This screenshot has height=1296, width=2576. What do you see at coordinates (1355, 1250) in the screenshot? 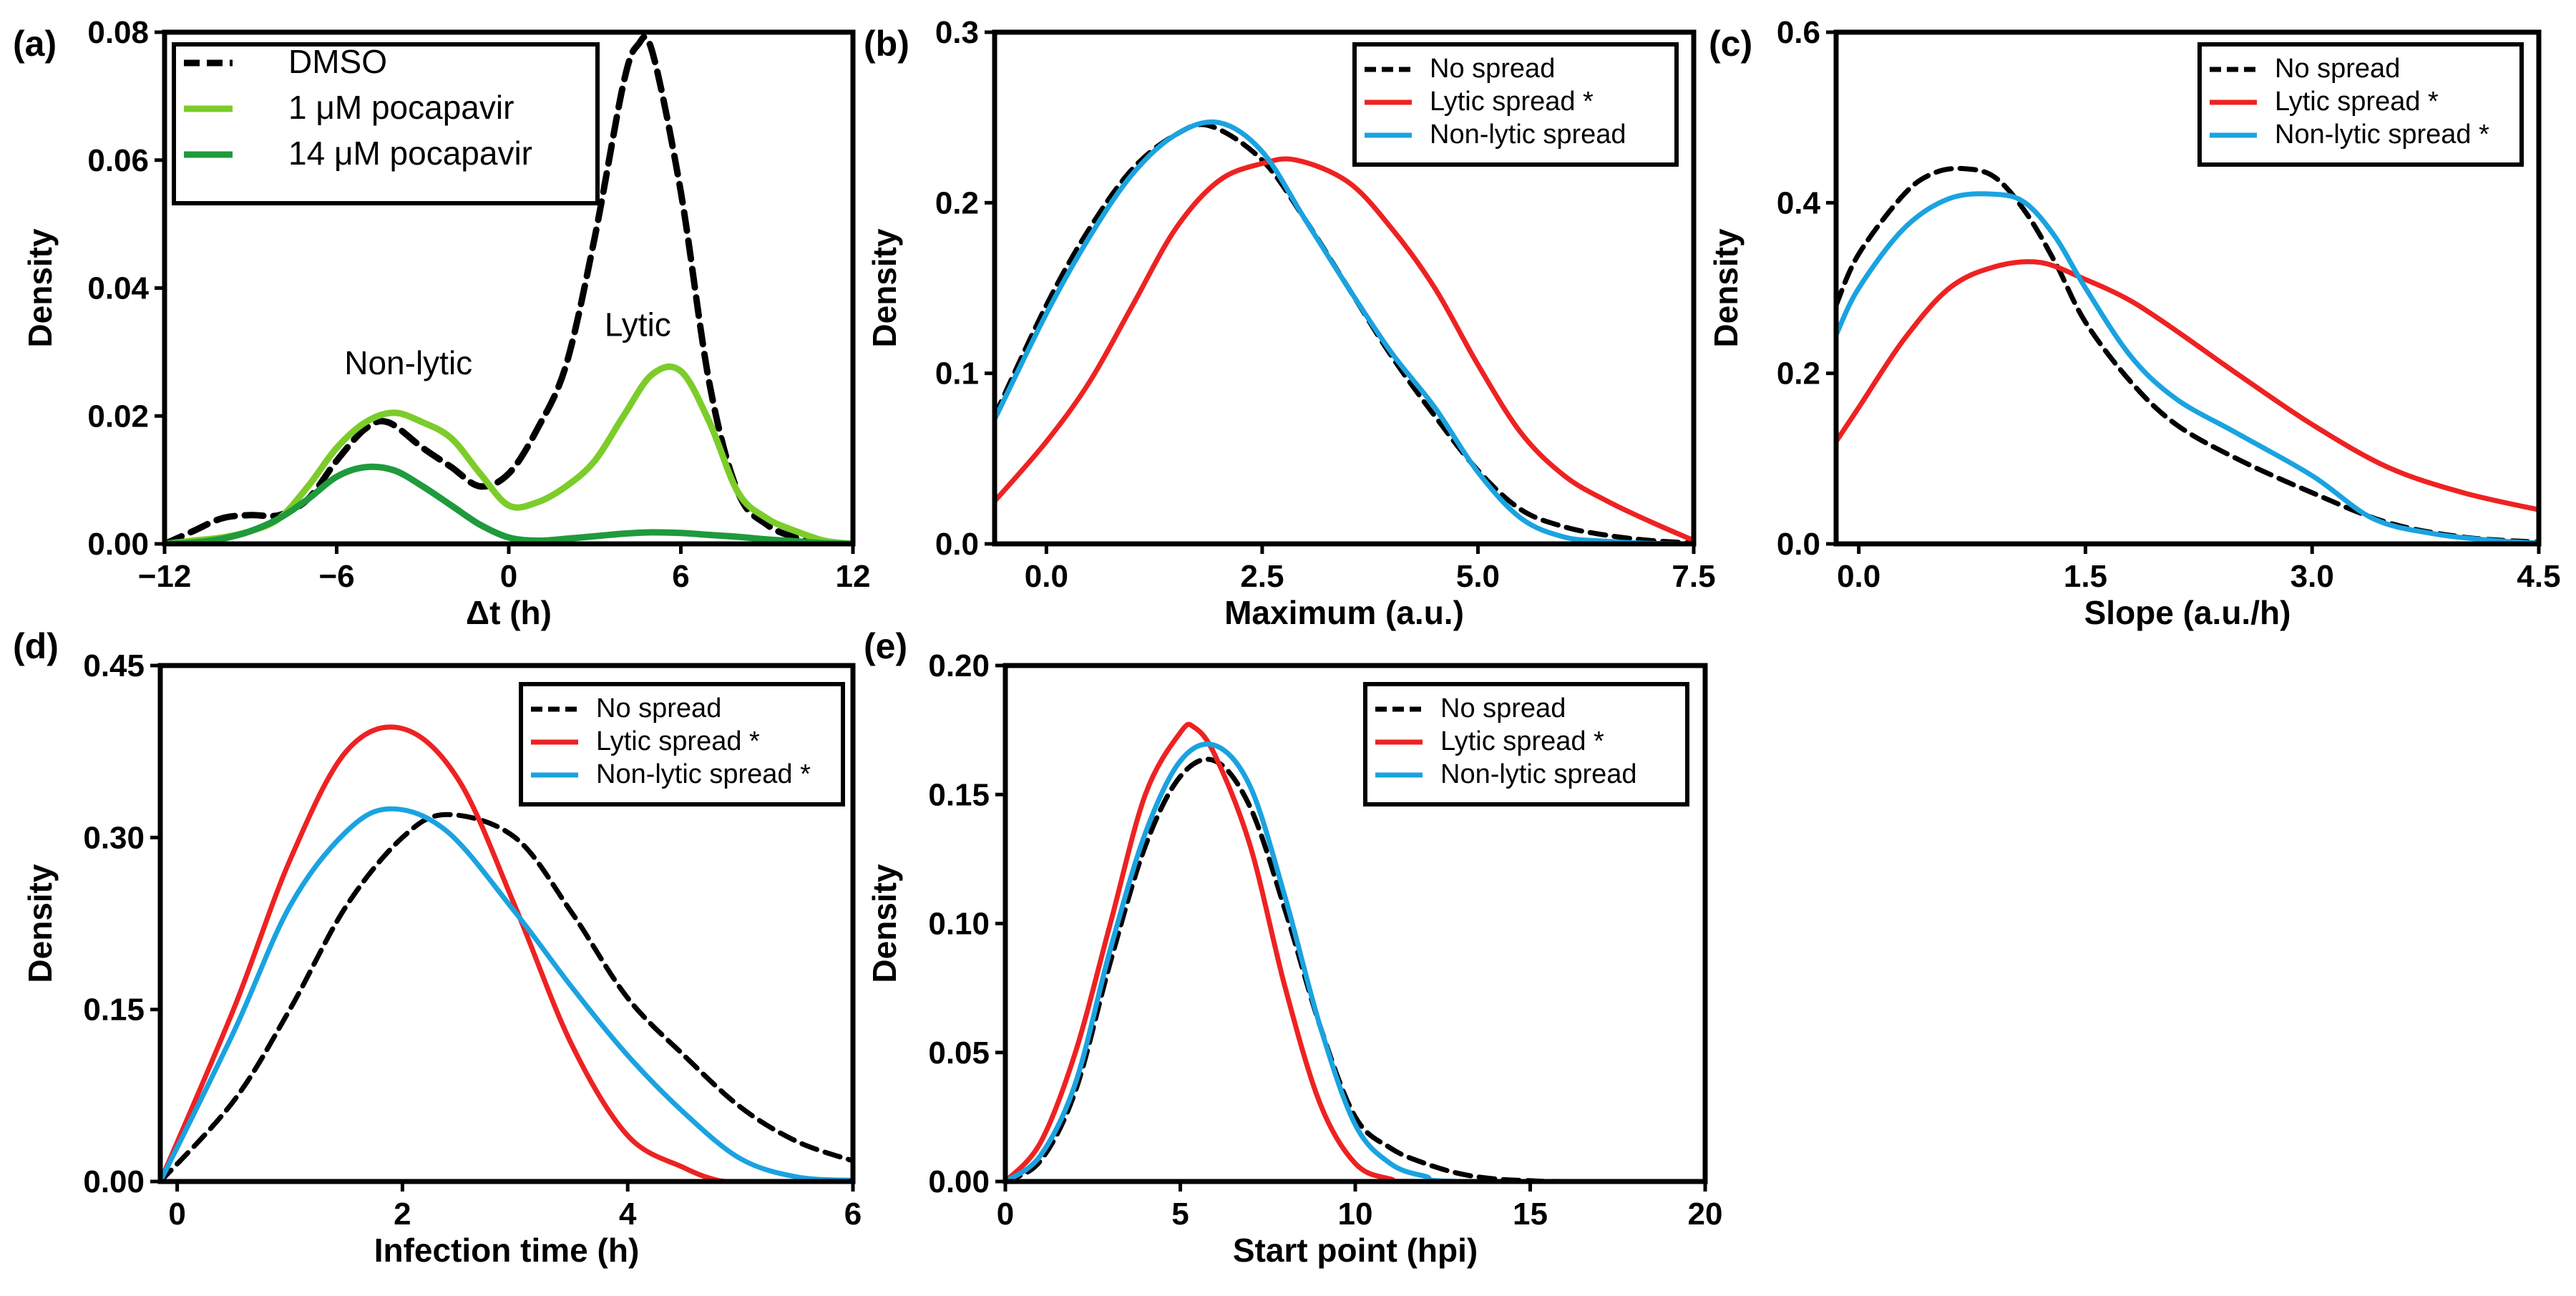
I see `x-axis-label: Start point (hpi)` at bounding box center [1355, 1250].